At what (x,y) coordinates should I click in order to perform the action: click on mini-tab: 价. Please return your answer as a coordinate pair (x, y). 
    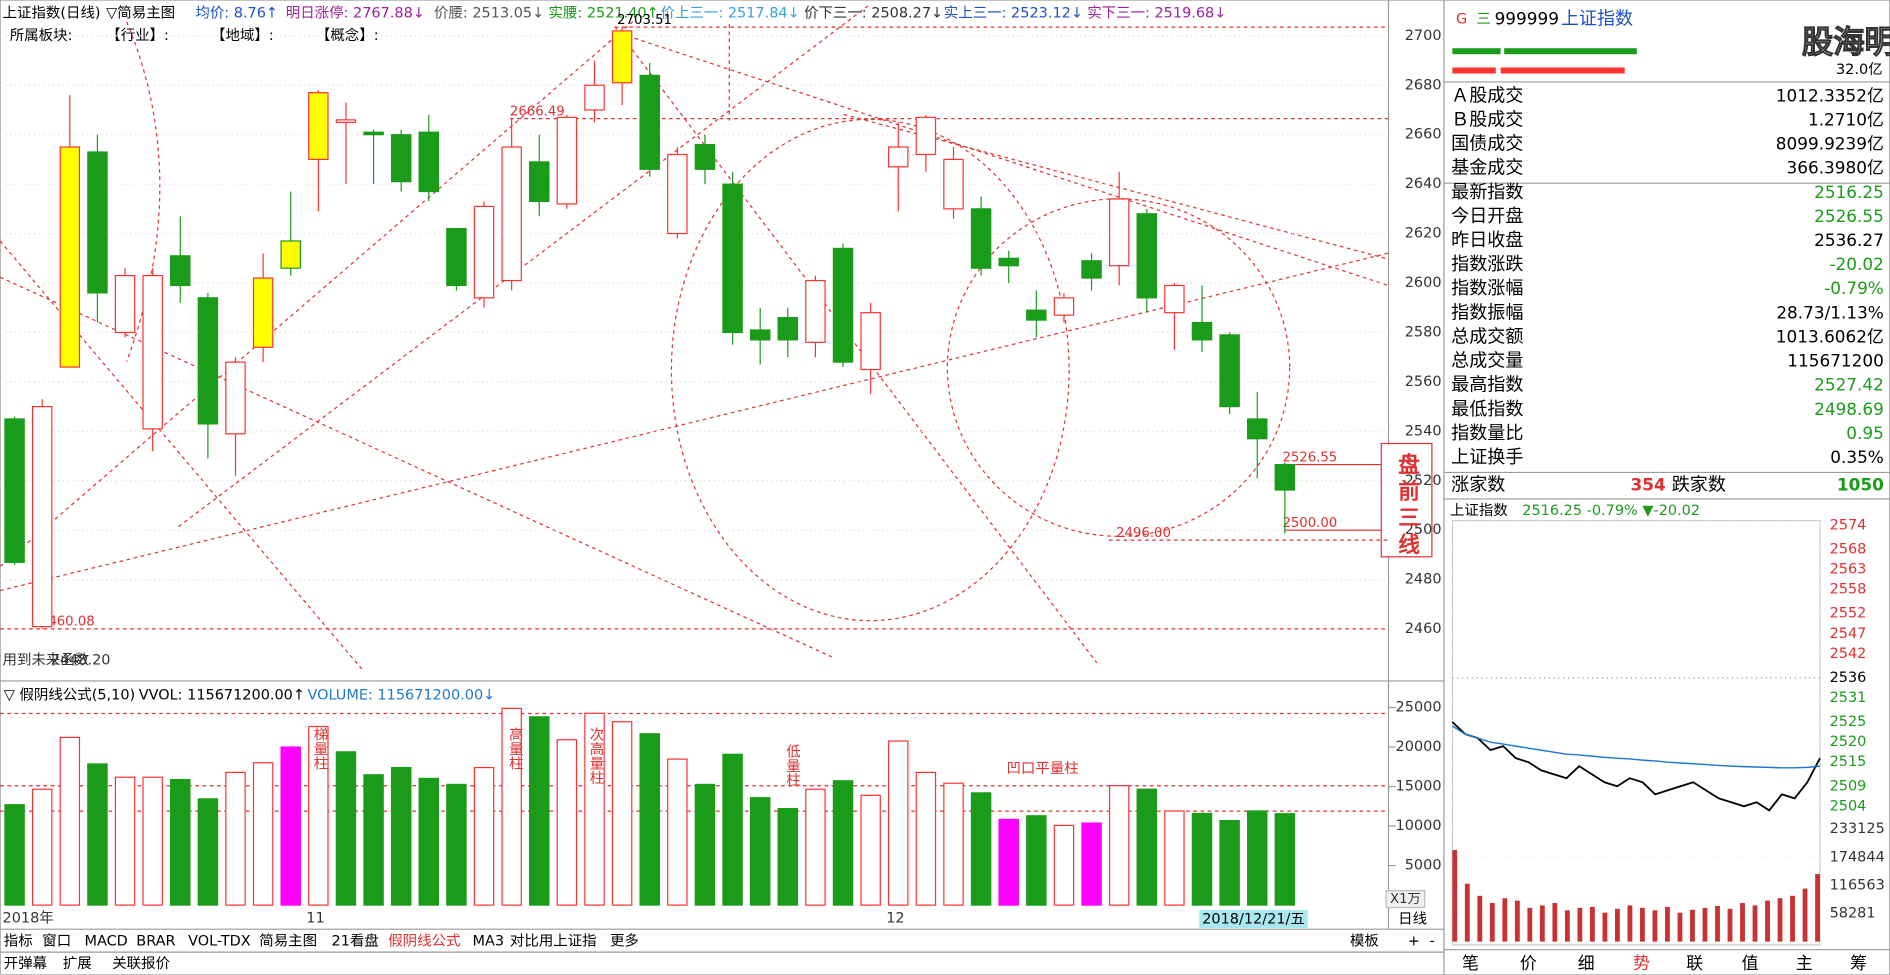
    Looking at the image, I should click on (1528, 963).